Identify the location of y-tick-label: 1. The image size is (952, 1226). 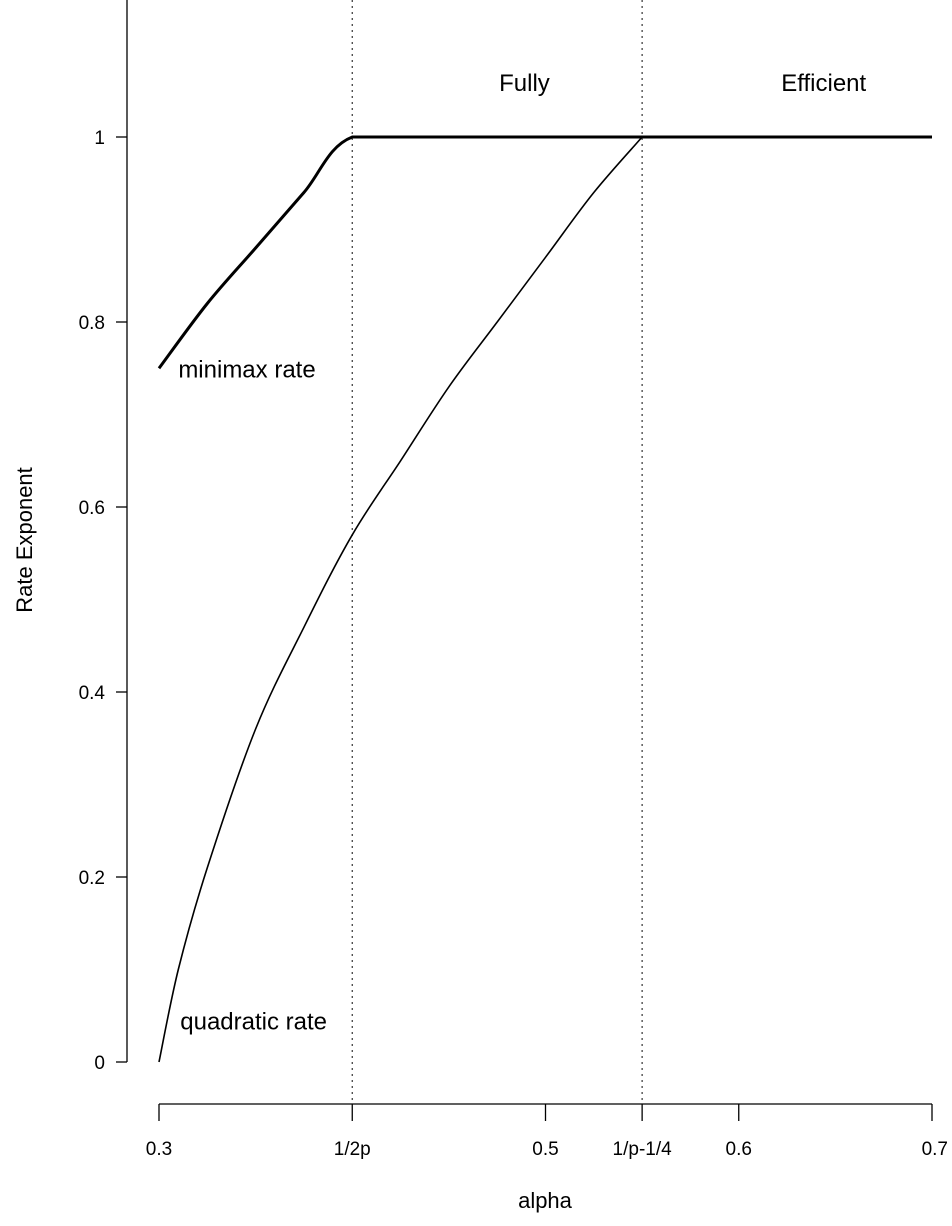
(99, 138).